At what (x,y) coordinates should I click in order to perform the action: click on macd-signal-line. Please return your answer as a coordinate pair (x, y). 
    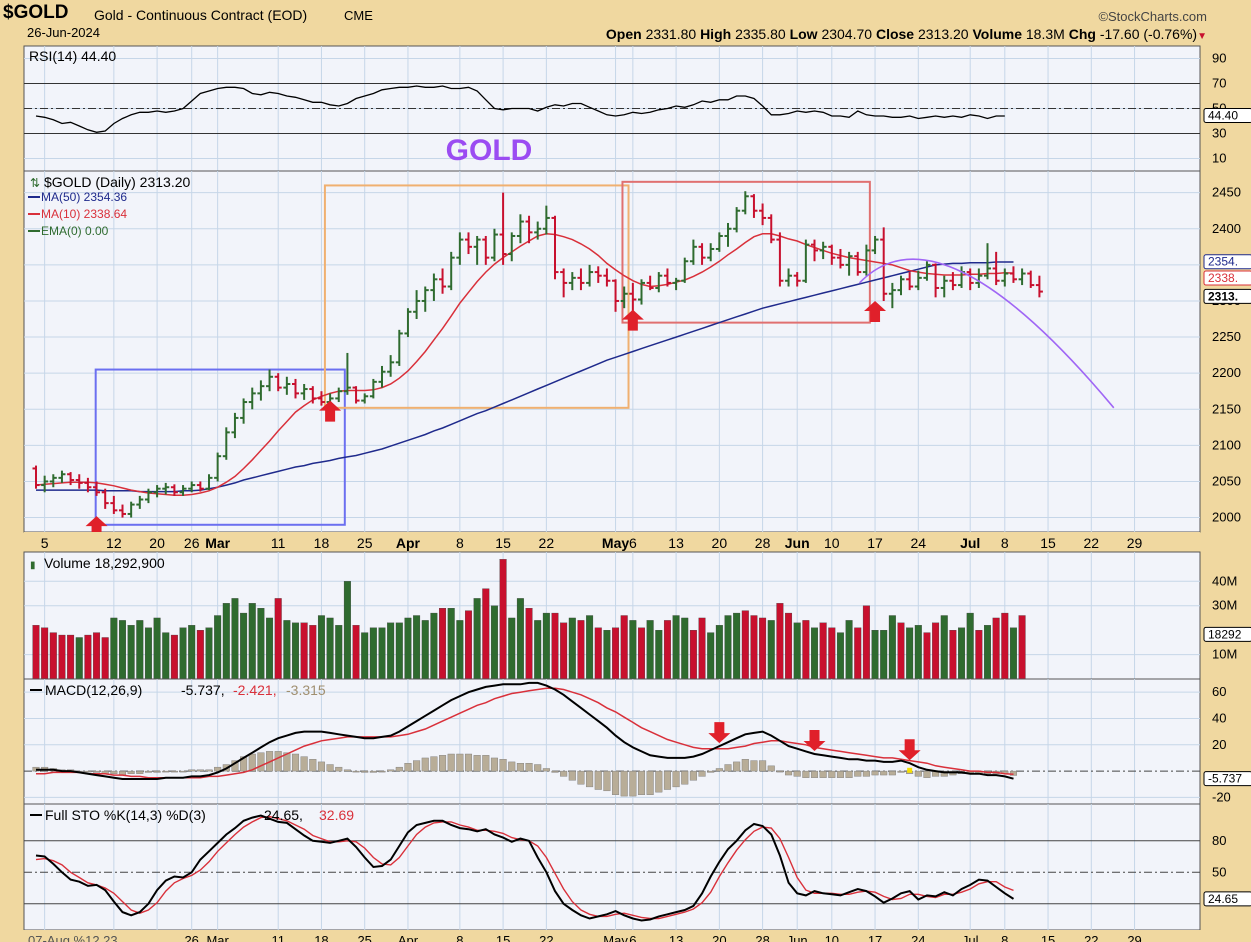
    Looking at the image, I should click on (525, 733).